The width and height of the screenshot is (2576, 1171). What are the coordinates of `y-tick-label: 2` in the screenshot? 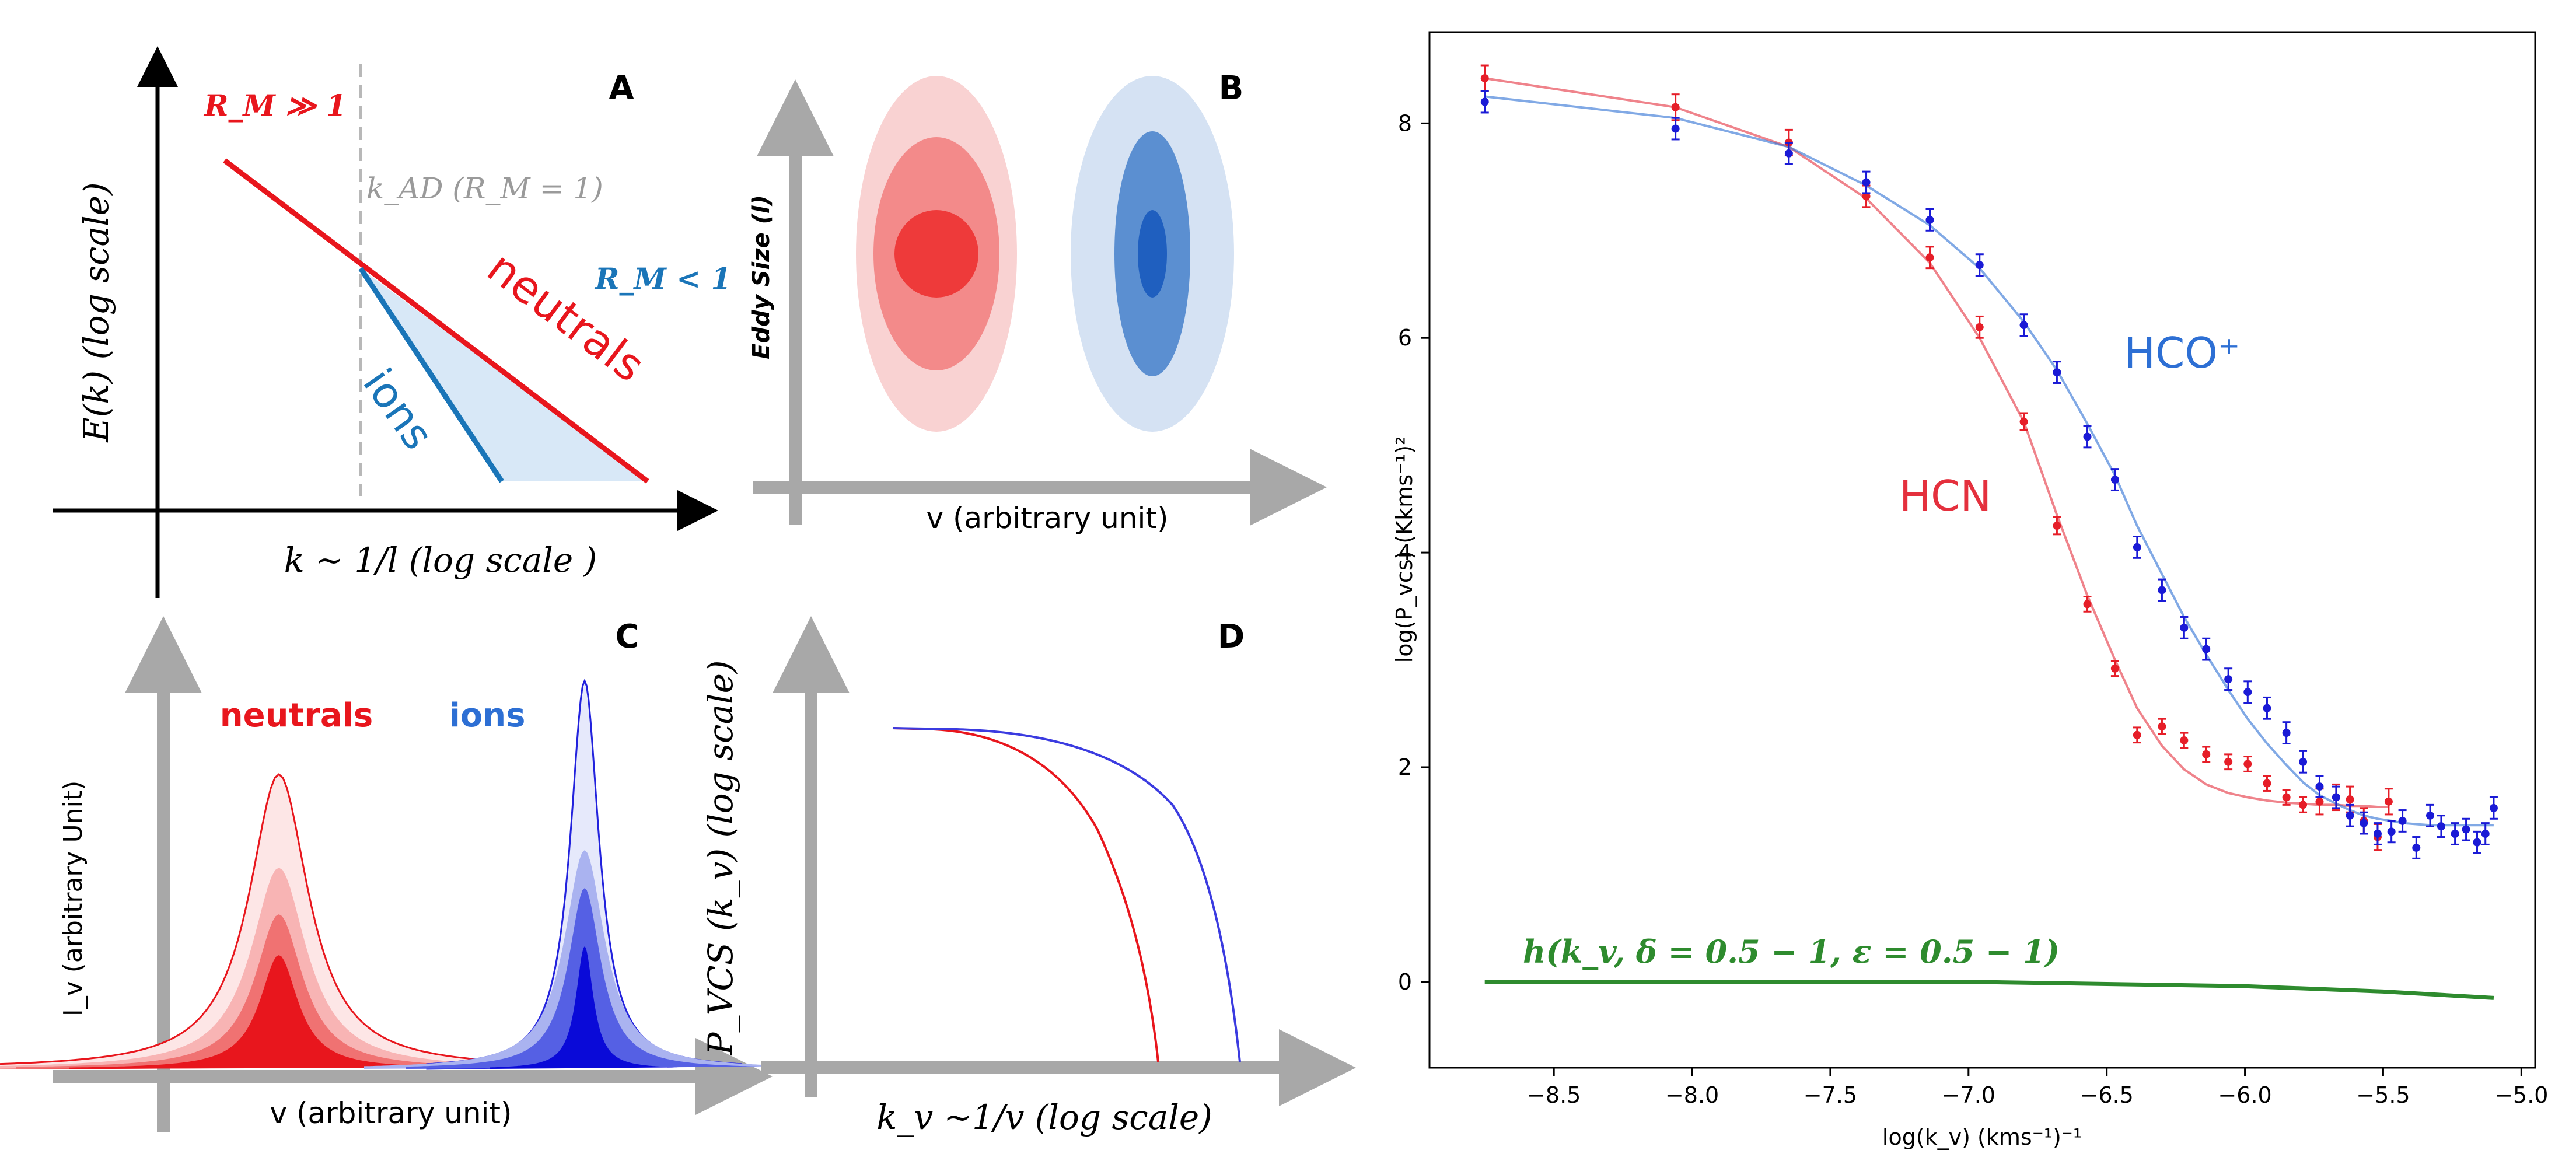 It's located at (1405, 767).